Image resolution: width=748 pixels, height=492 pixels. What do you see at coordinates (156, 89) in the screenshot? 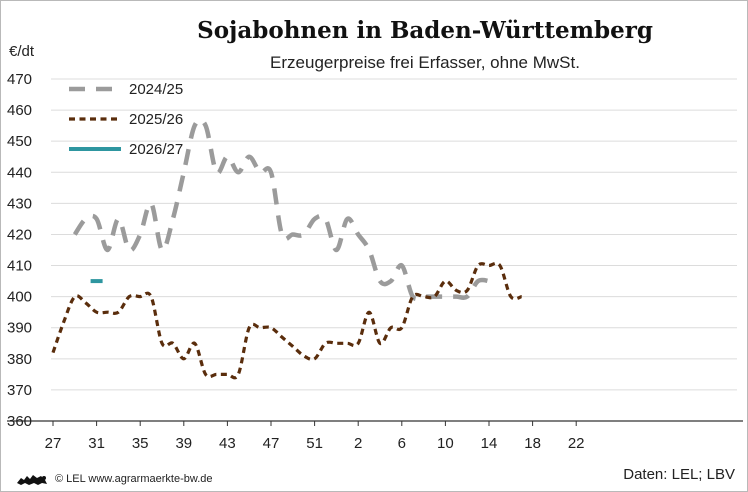
I see `legend-label: 2024/25` at bounding box center [156, 89].